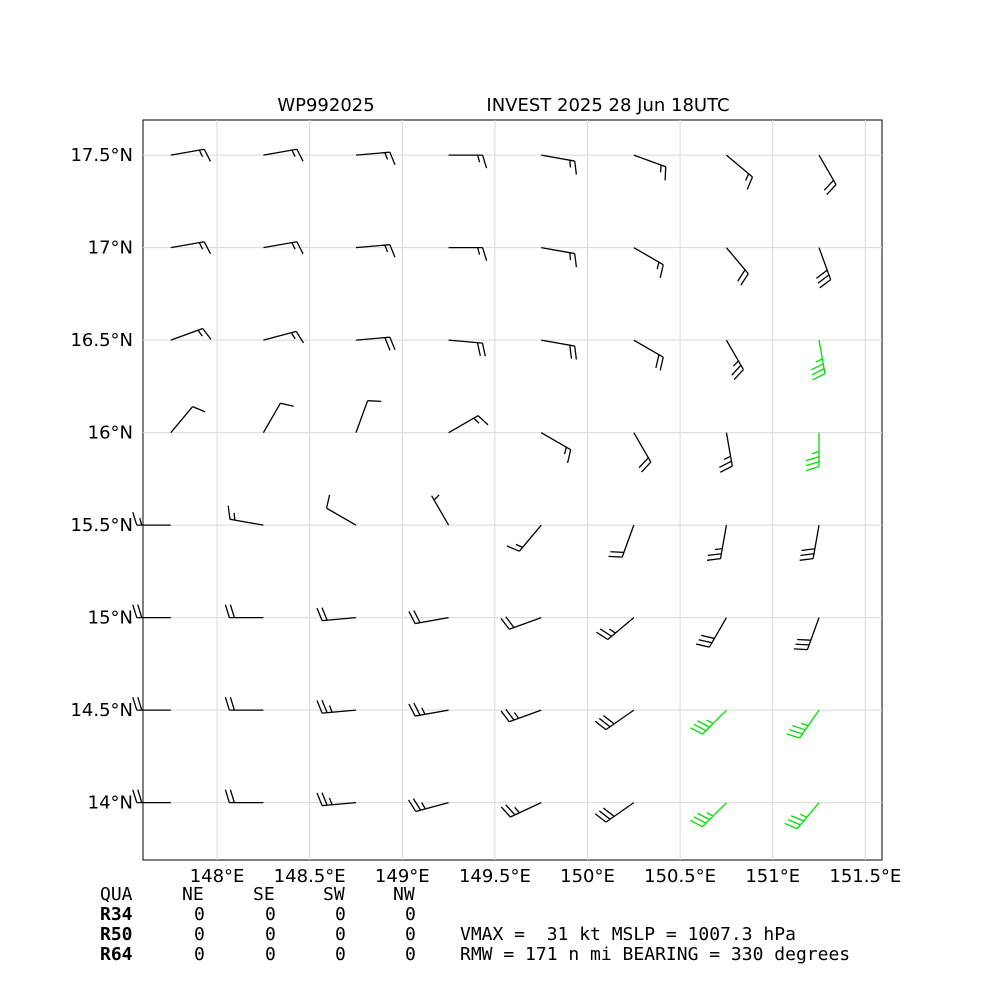  What do you see at coordinates (865, 876) in the screenshot?
I see `x-tick-label: 151.5°E` at bounding box center [865, 876].